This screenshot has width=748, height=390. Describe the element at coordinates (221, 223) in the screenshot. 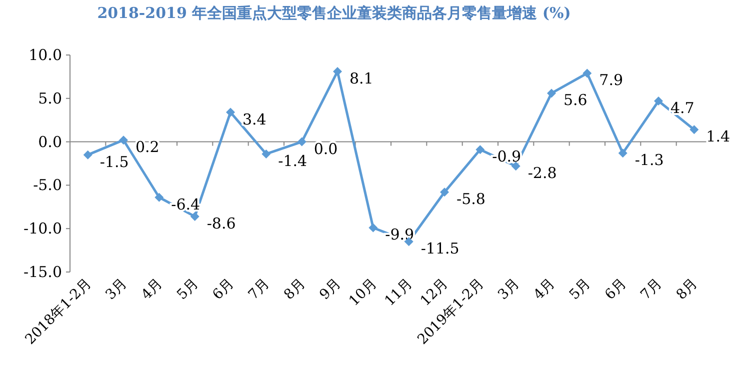

I see `data-label: -8.6` at that location.